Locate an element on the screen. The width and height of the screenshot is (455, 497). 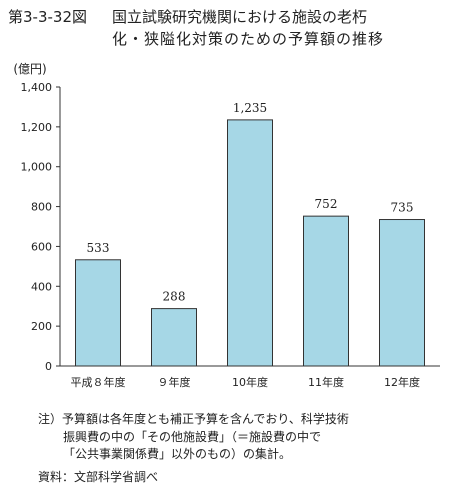
y-tick-label: 600 is located at coordinates (41, 246).